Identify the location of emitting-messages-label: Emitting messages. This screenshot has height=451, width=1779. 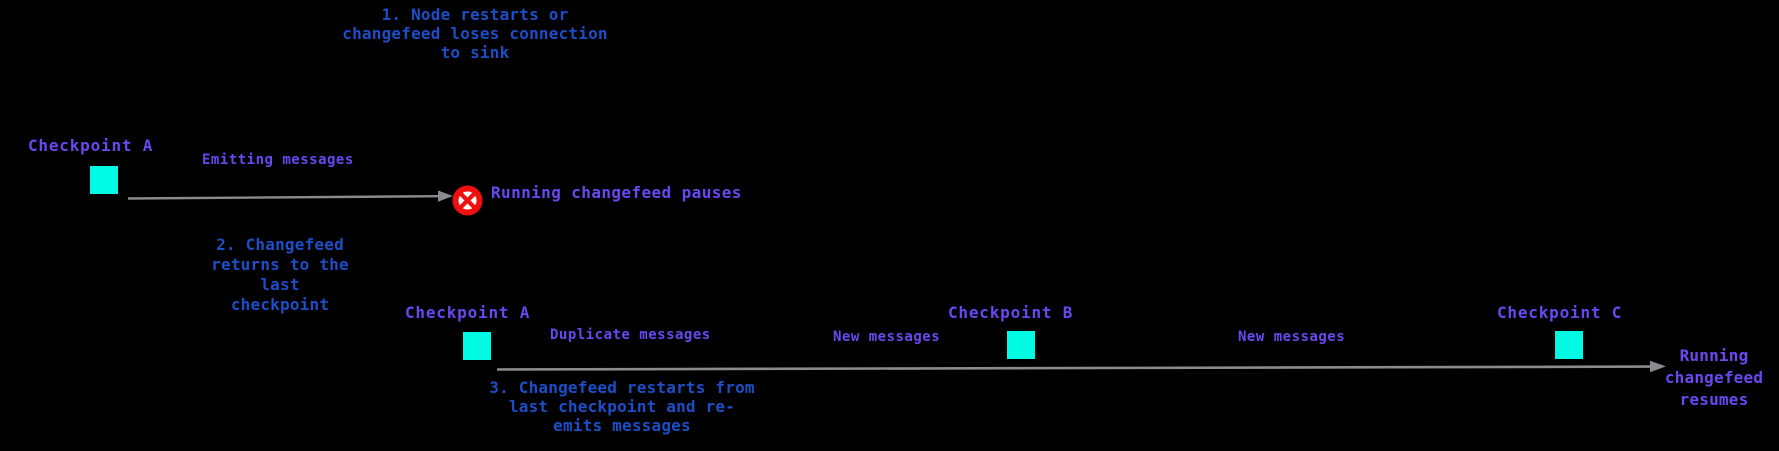
(278, 160).